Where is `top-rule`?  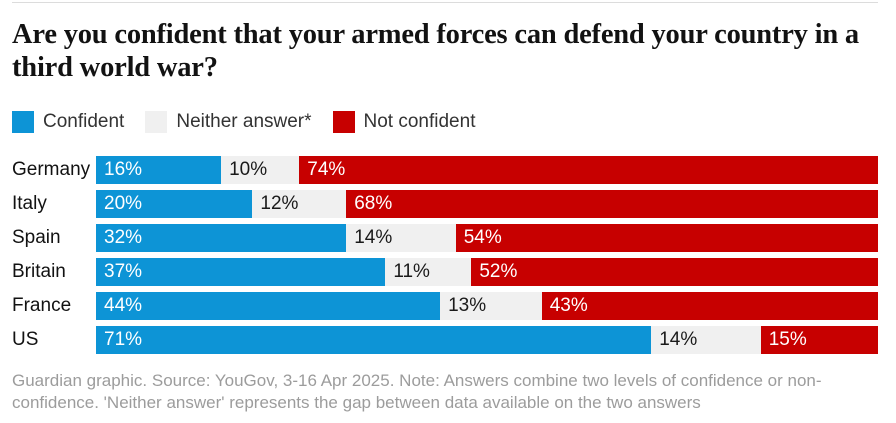 top-rule is located at coordinates (445, 2).